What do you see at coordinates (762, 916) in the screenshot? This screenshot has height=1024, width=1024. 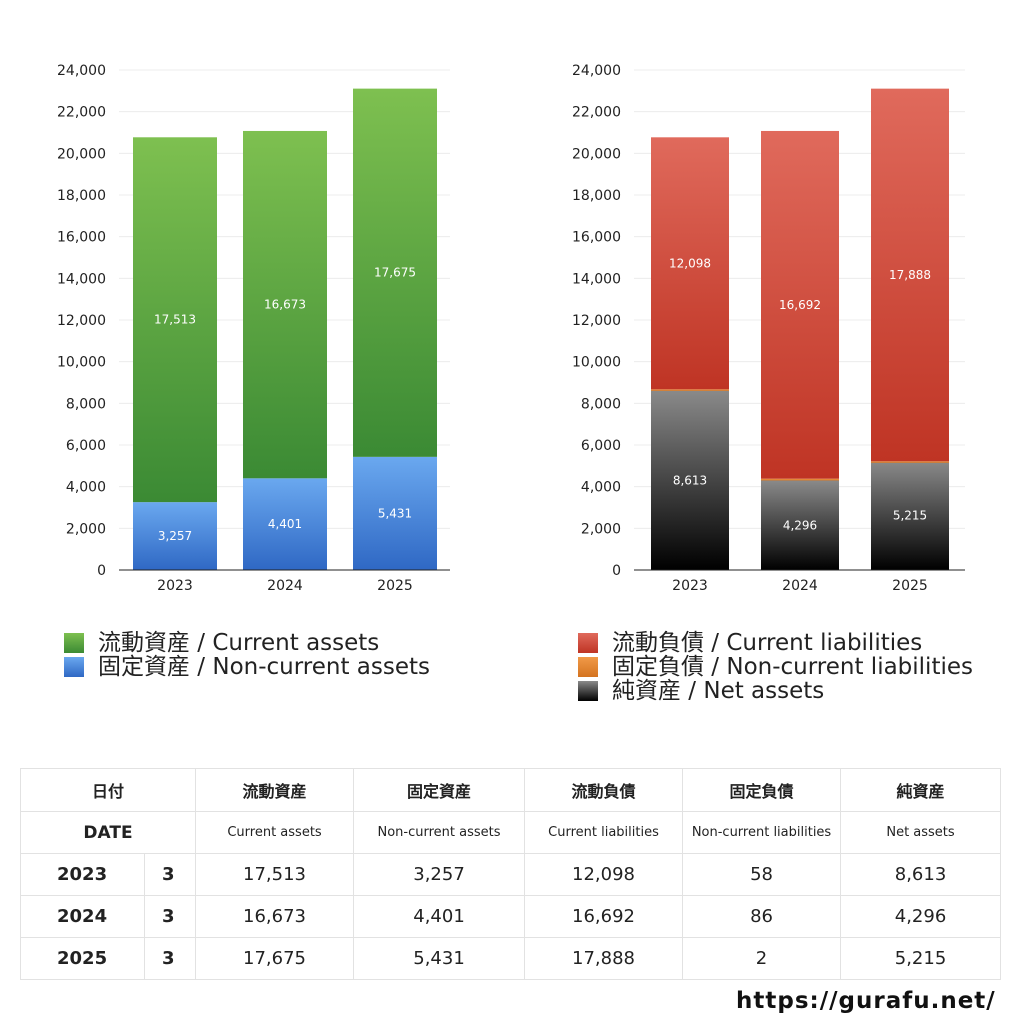 I see `cell-value: 86` at bounding box center [762, 916].